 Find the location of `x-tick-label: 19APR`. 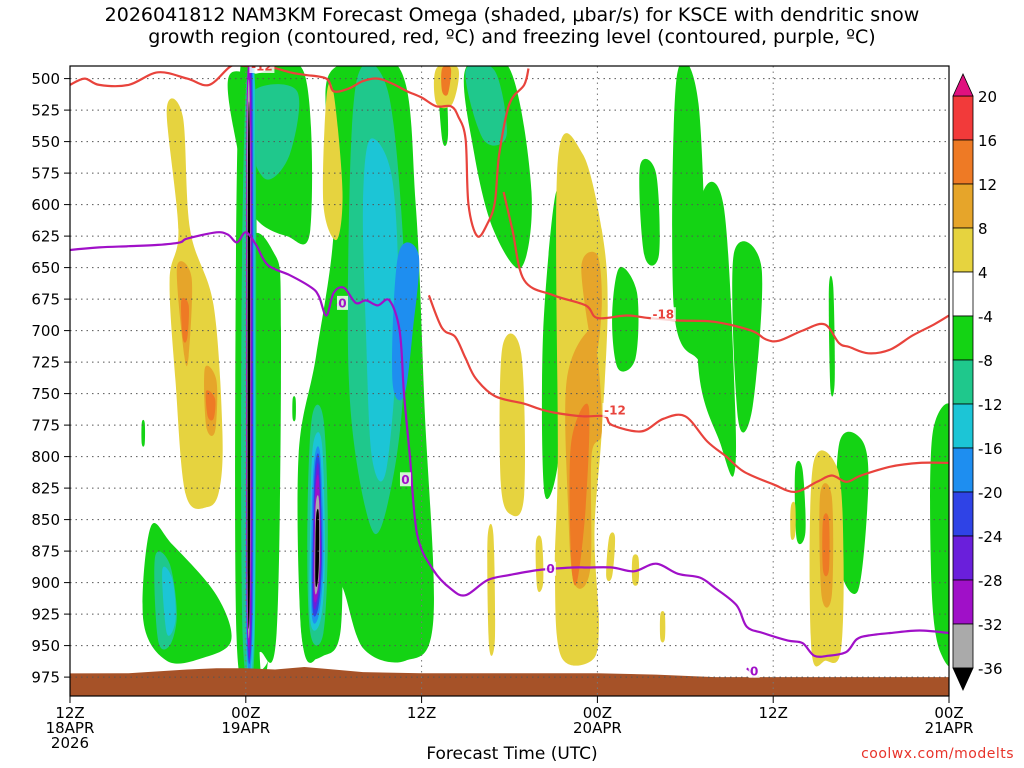

x-tick-label: 19APR is located at coordinates (245, 728).